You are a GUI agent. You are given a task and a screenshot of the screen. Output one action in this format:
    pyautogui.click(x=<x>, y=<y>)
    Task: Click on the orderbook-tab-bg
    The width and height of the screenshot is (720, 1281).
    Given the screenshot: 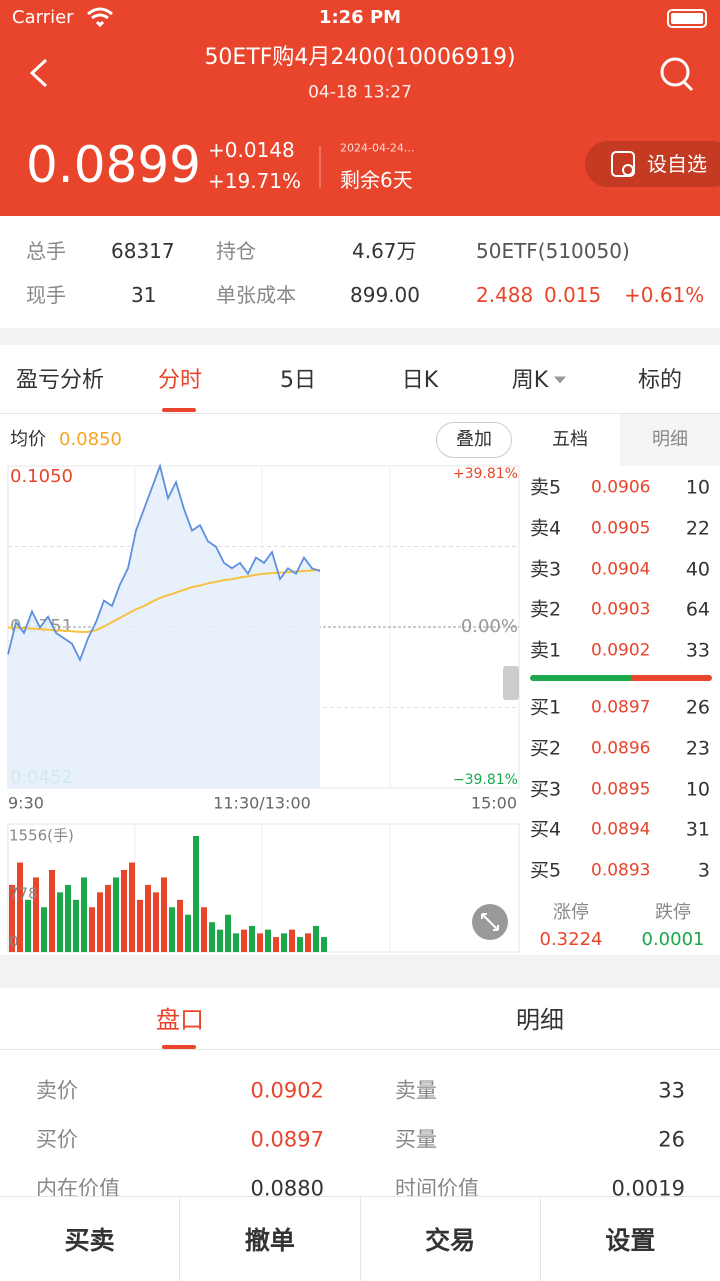 What is the action you would take?
    pyautogui.click(x=670, y=440)
    